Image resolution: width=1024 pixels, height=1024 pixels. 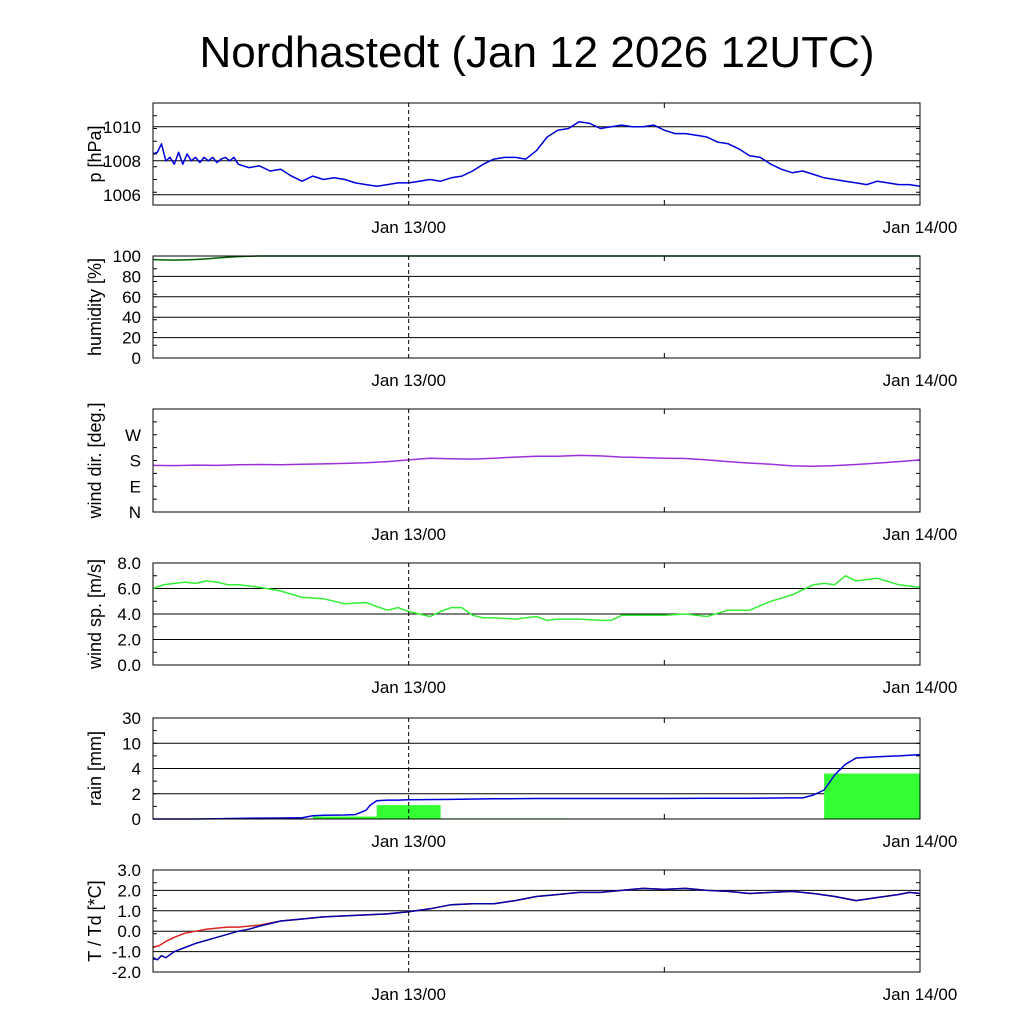 What do you see at coordinates (920, 994) in the screenshot?
I see `temp-xtick-label: Jan 14/00` at bounding box center [920, 994].